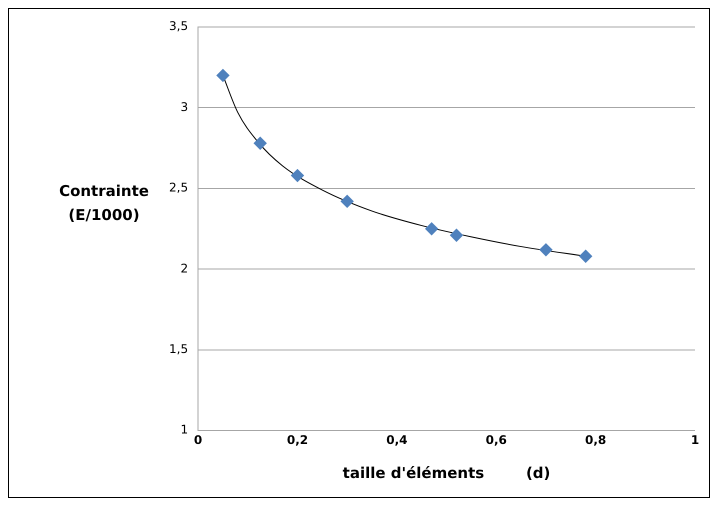 Image resolution: width=719 pixels, height=506 pixels. Describe the element at coordinates (104, 203) in the screenshot. I see `y-axis-title: Contrainte (E/1000)` at that location.